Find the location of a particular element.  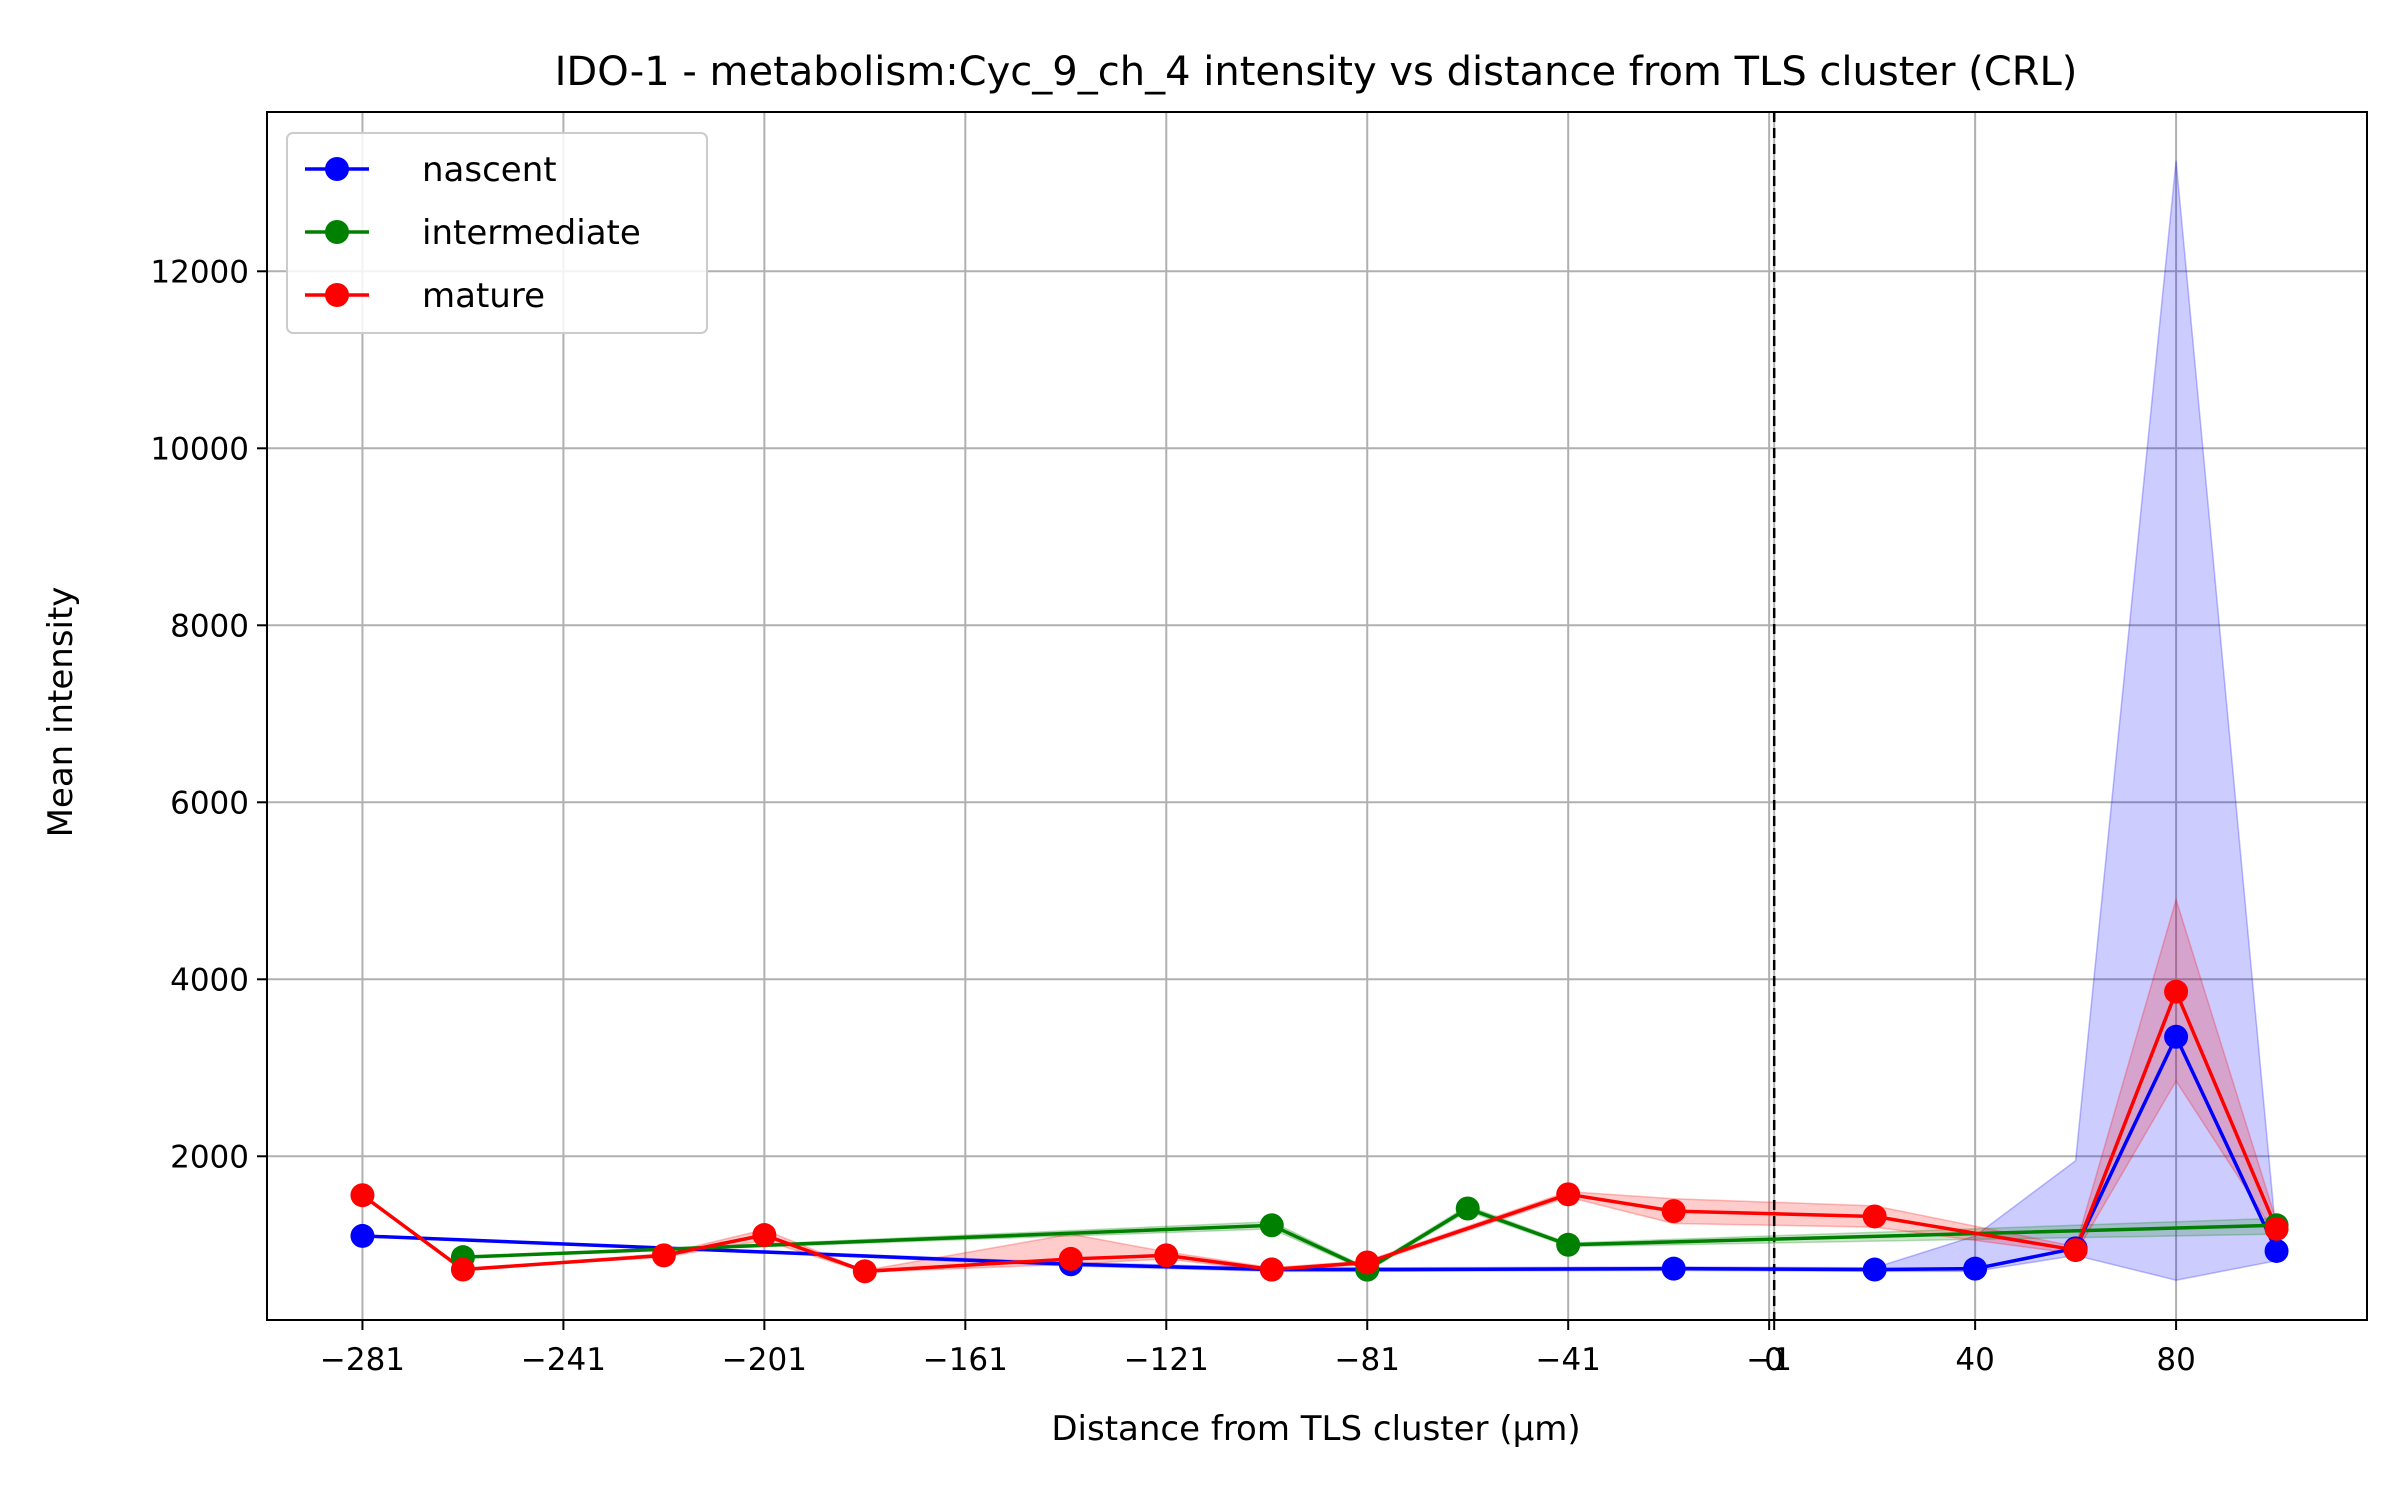

line-nascent is located at coordinates (1320, 1153).